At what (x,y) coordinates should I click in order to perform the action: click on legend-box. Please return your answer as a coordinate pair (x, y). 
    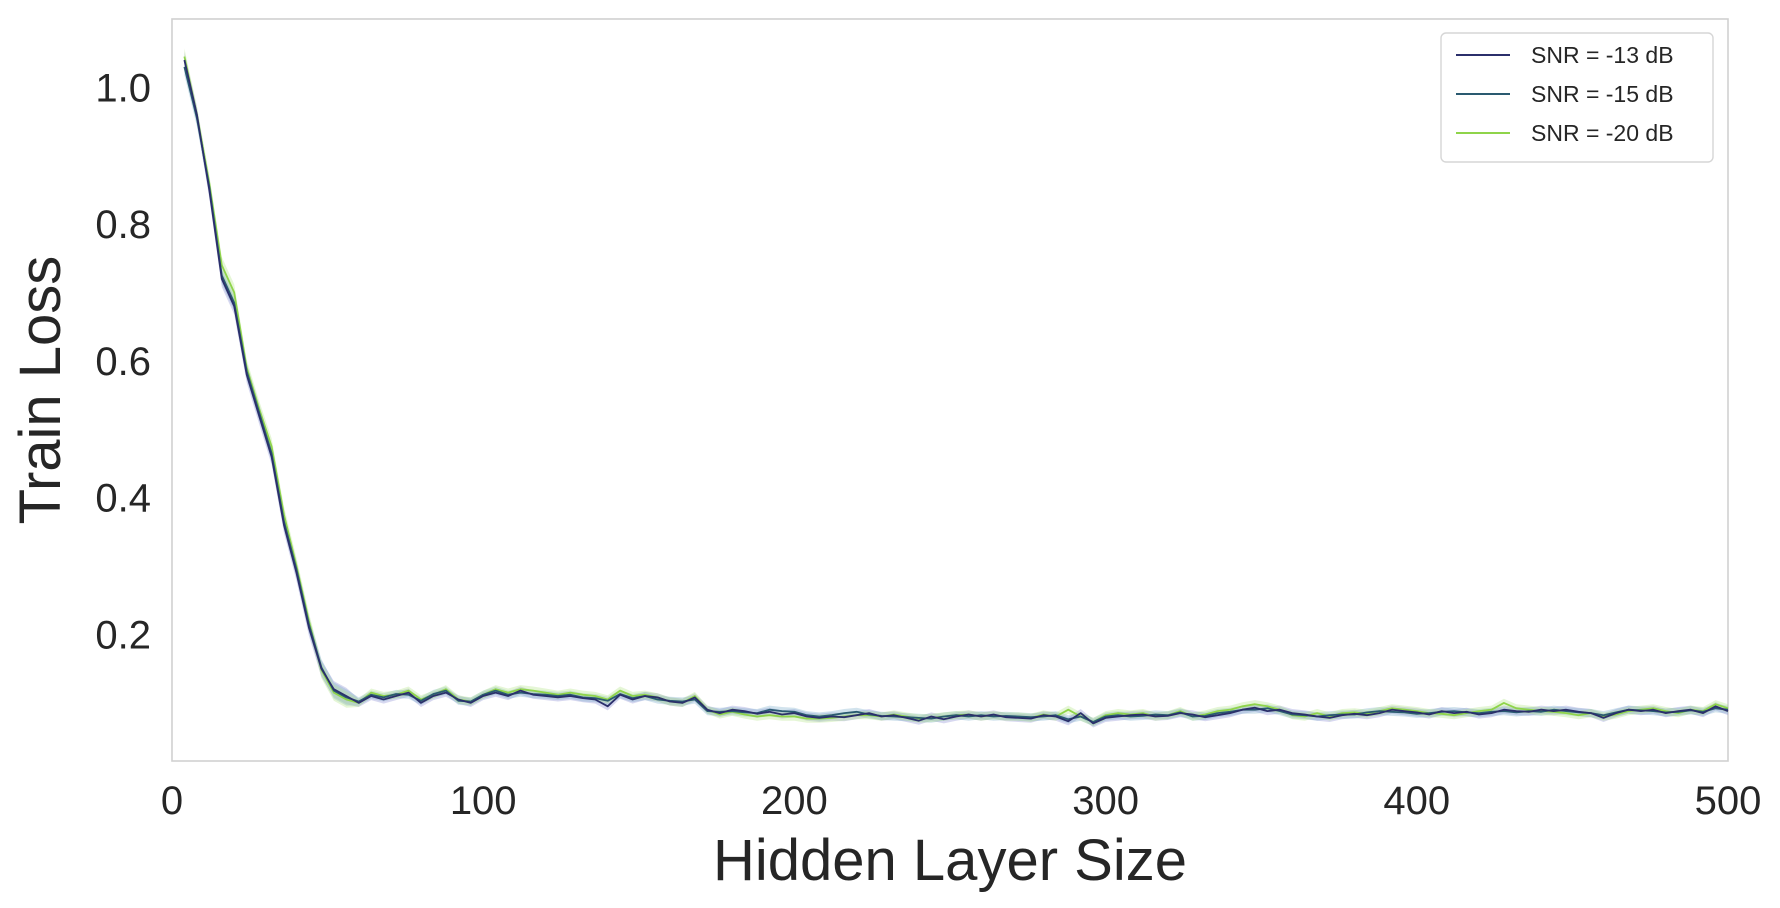
    Looking at the image, I should click on (1577, 97).